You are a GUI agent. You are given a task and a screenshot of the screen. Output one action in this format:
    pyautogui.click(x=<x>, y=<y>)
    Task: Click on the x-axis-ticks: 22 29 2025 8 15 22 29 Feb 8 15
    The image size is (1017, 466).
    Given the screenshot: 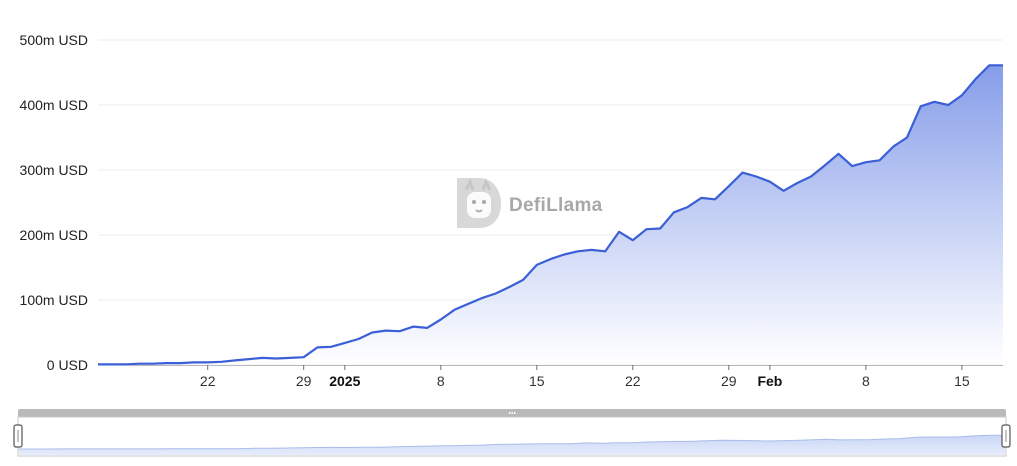 What is the action you would take?
    pyautogui.click(x=585, y=377)
    